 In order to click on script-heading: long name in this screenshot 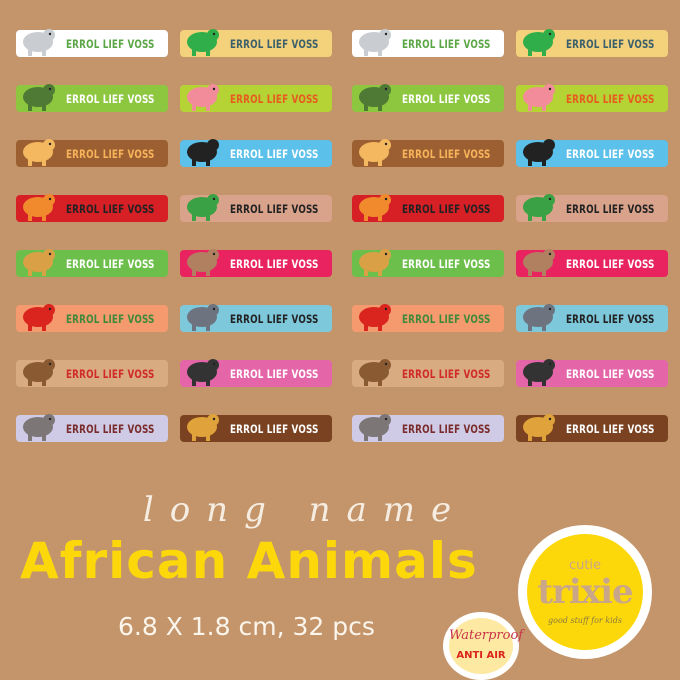, I will do `click(305, 510)`.